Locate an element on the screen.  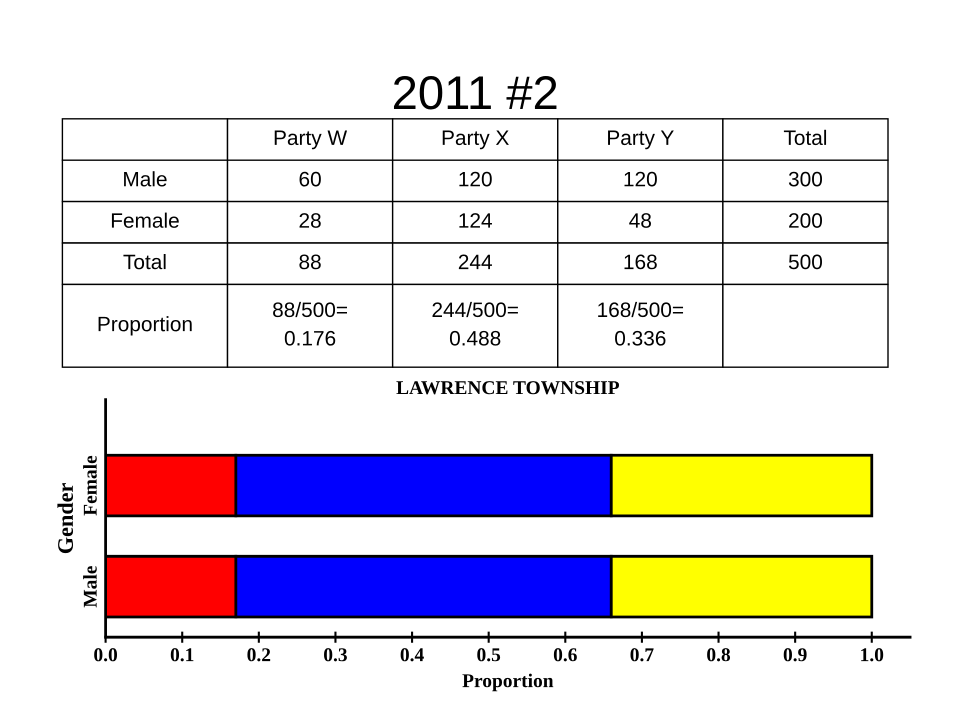
x-tick-label: 0.2 is located at coordinates (258, 655).